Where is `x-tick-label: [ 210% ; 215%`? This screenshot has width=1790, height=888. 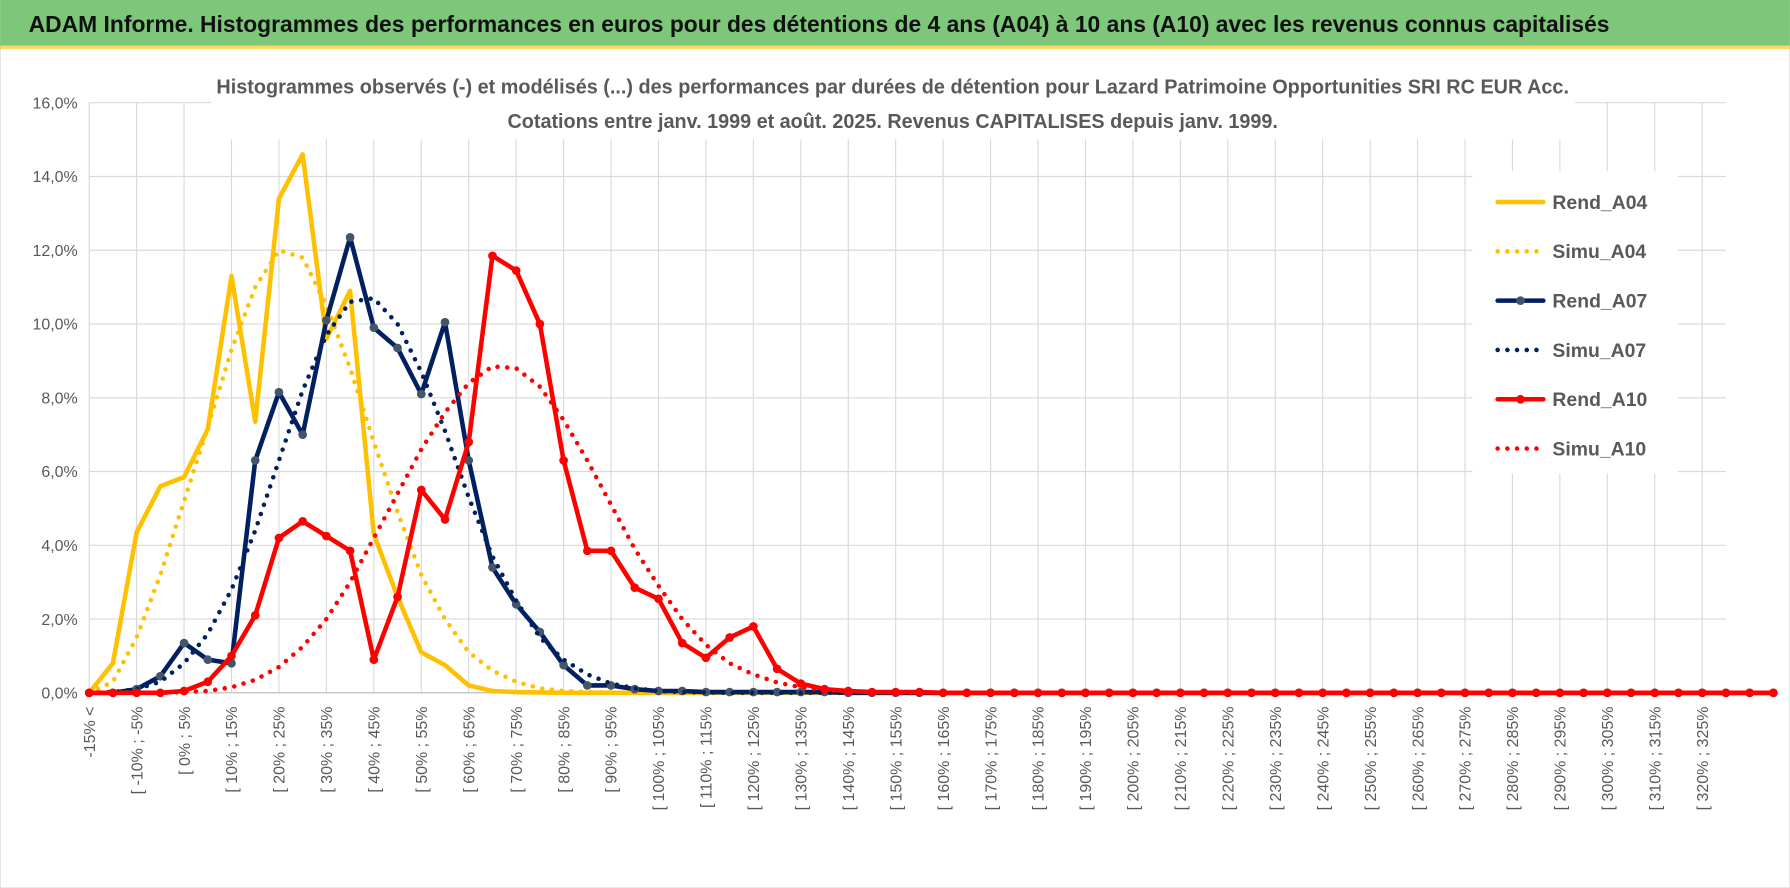
x-tick-label: [ 210% ; 215% is located at coordinates (1181, 759).